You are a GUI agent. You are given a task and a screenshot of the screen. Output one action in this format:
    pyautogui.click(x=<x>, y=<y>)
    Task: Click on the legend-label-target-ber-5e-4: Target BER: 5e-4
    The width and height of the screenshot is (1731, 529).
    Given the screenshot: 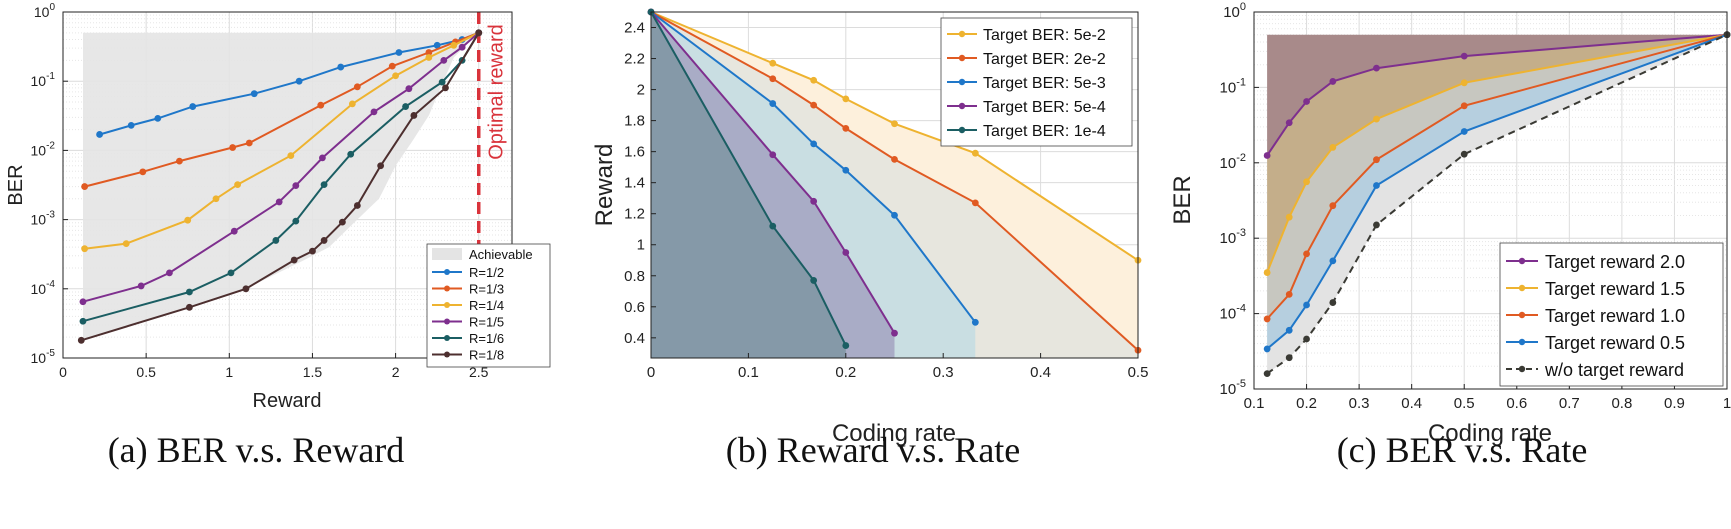 What is the action you would take?
    pyautogui.click(x=1044, y=107)
    